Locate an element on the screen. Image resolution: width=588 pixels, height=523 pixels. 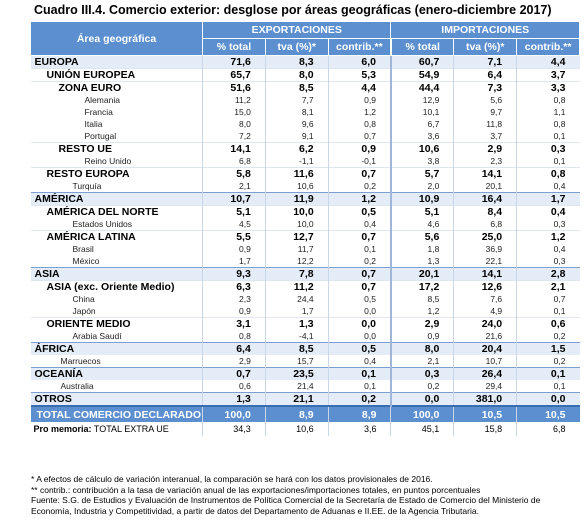
value-cell: 1,7 is located at coordinates (548, 199).